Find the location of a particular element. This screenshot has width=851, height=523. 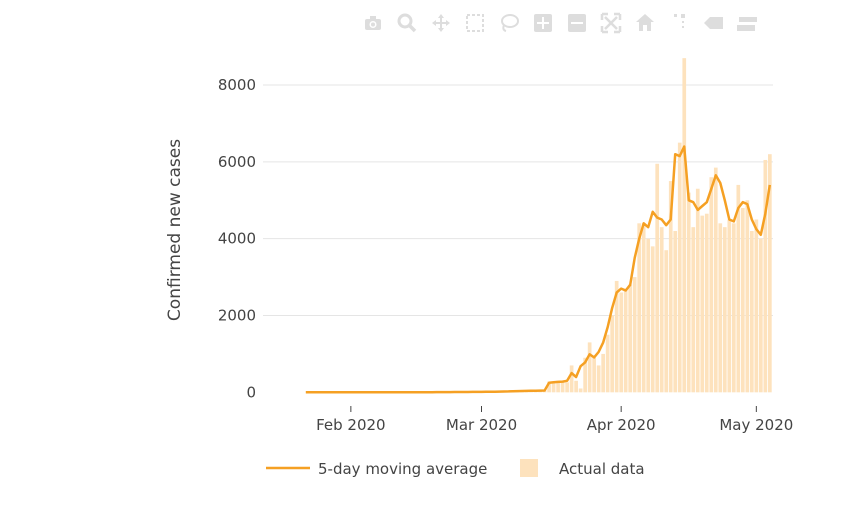

box-select-icon is located at coordinates (475, 25).